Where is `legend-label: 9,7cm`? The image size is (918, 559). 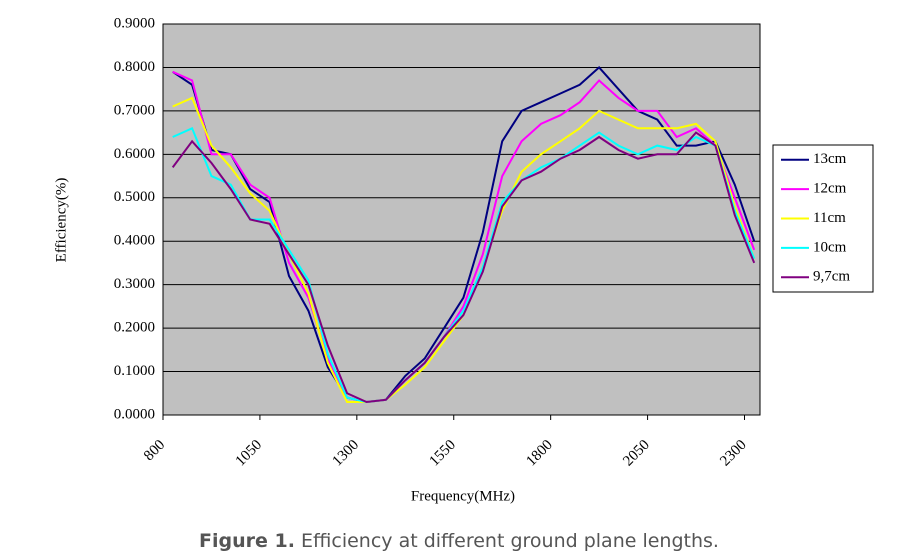 legend-label: 9,7cm is located at coordinates (831, 277).